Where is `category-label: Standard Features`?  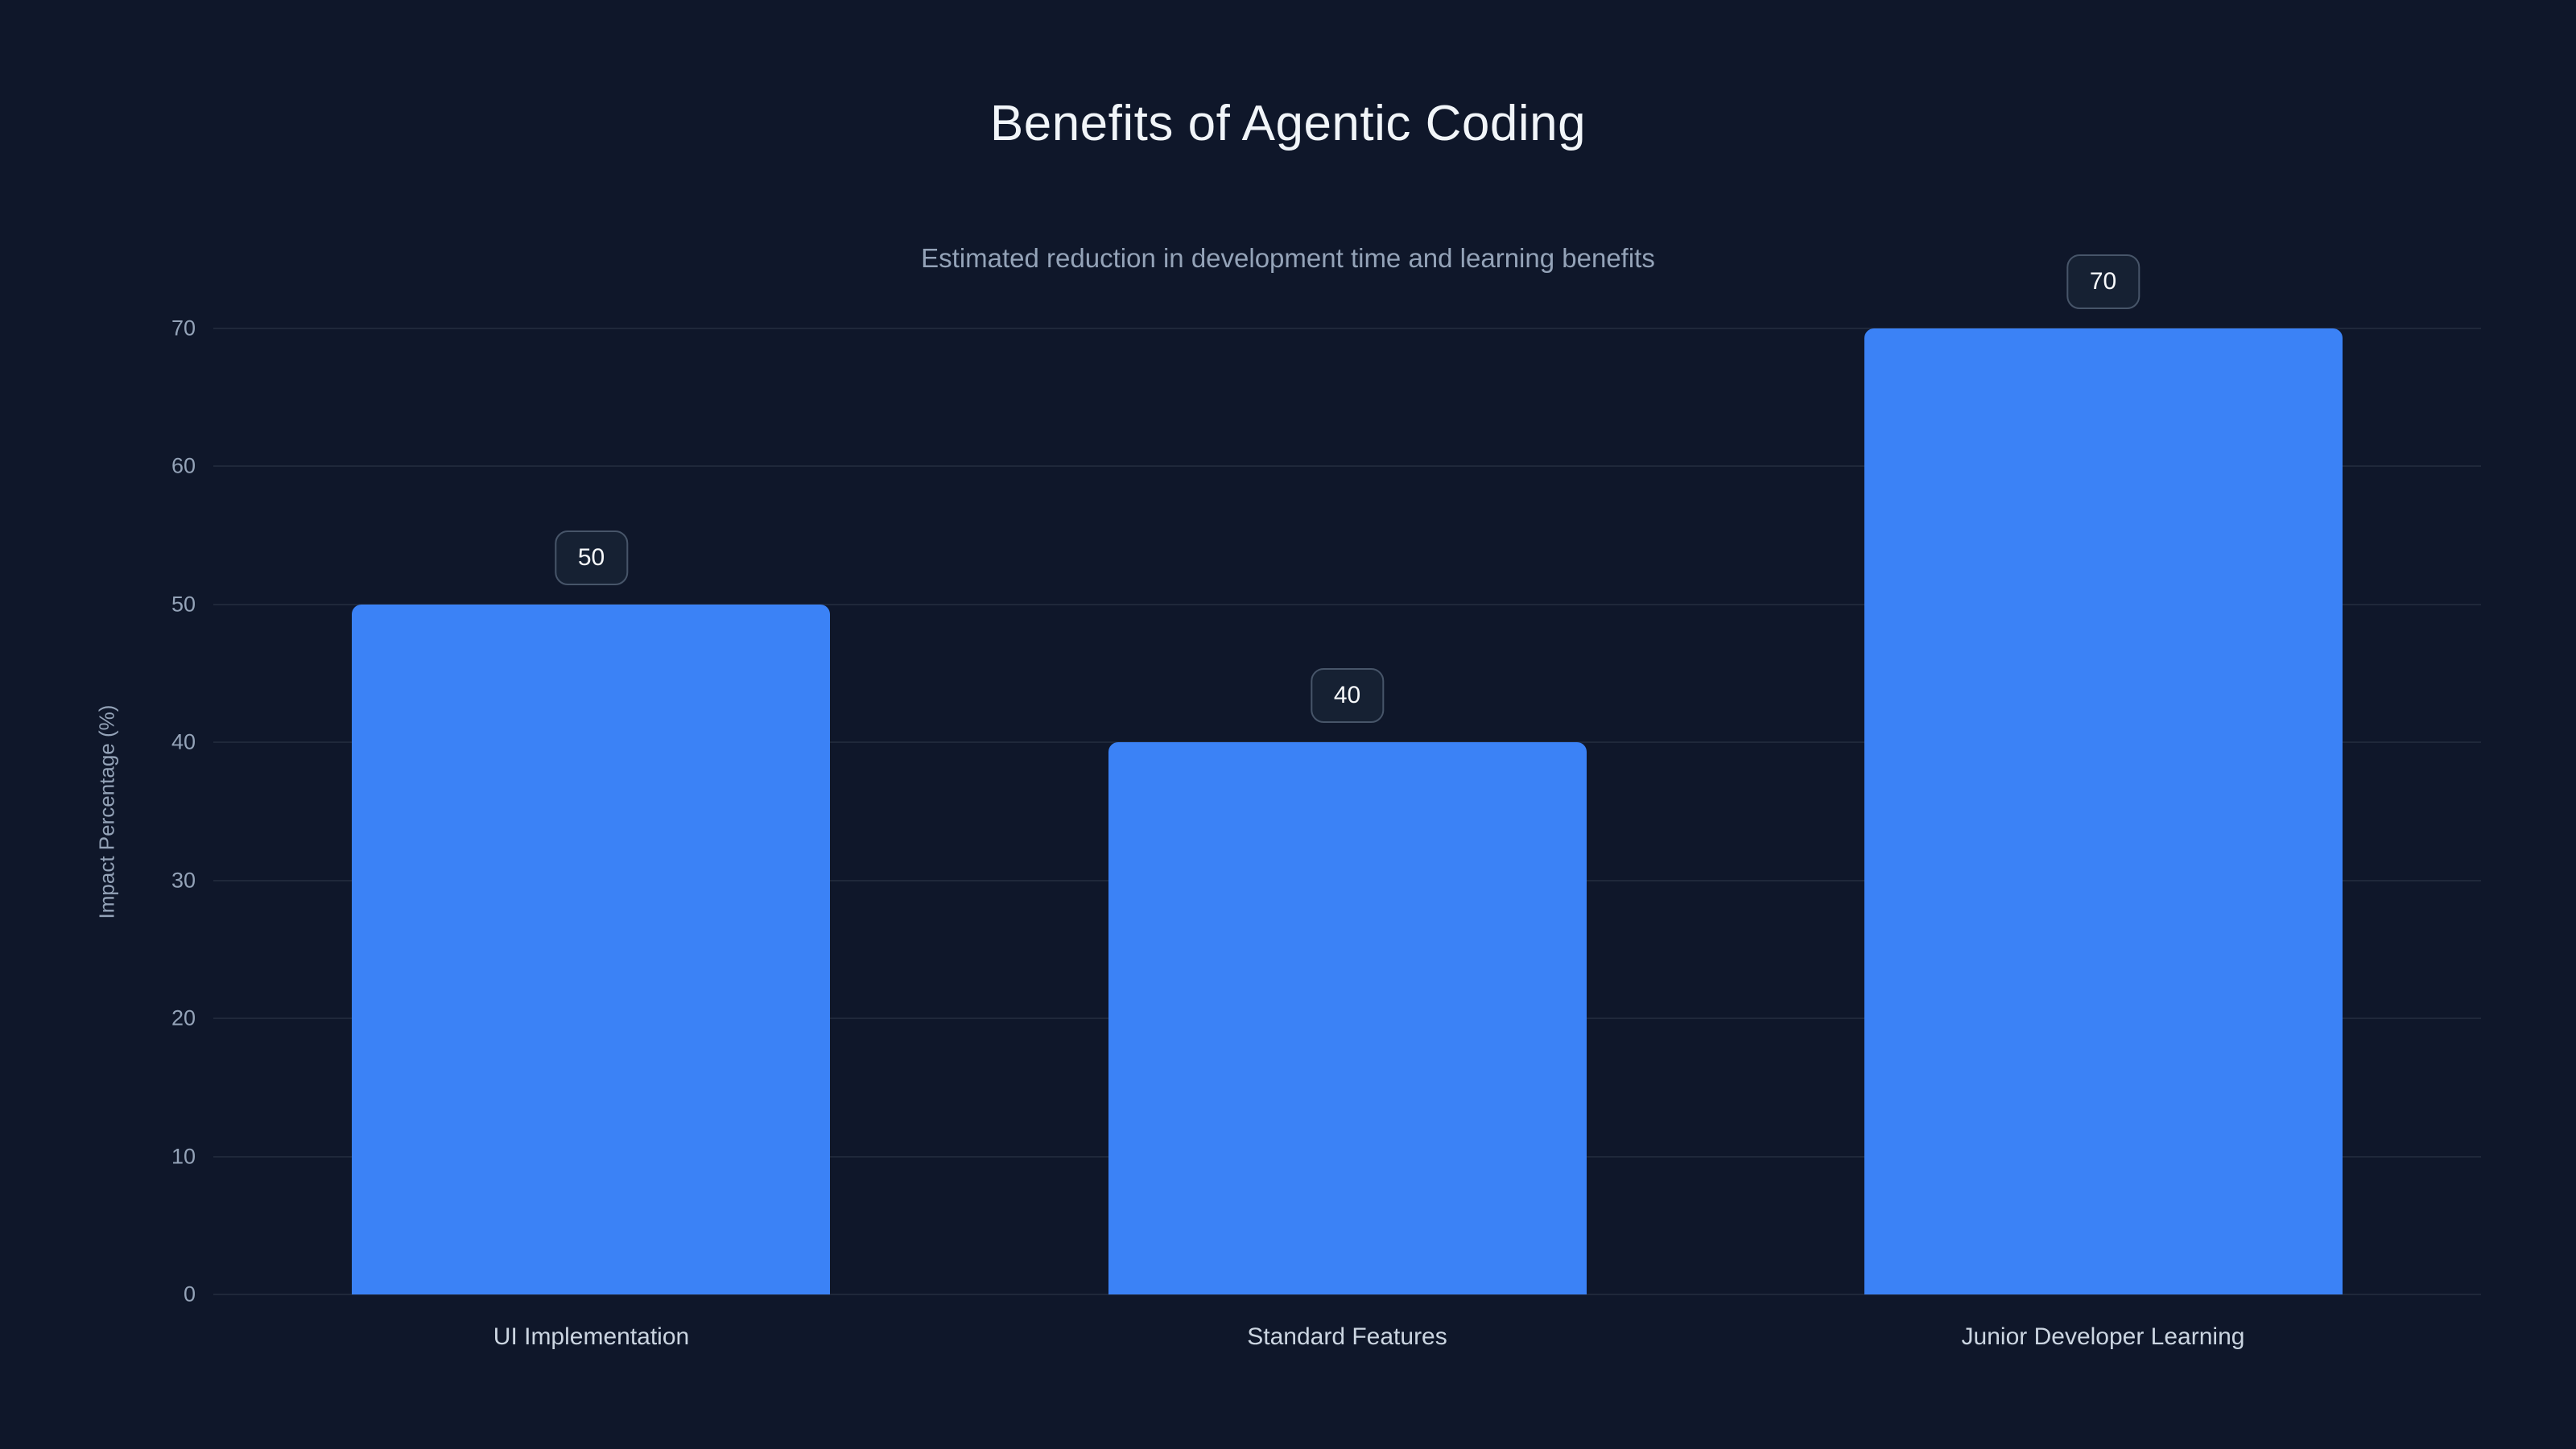 category-label: Standard Features is located at coordinates (1347, 1336).